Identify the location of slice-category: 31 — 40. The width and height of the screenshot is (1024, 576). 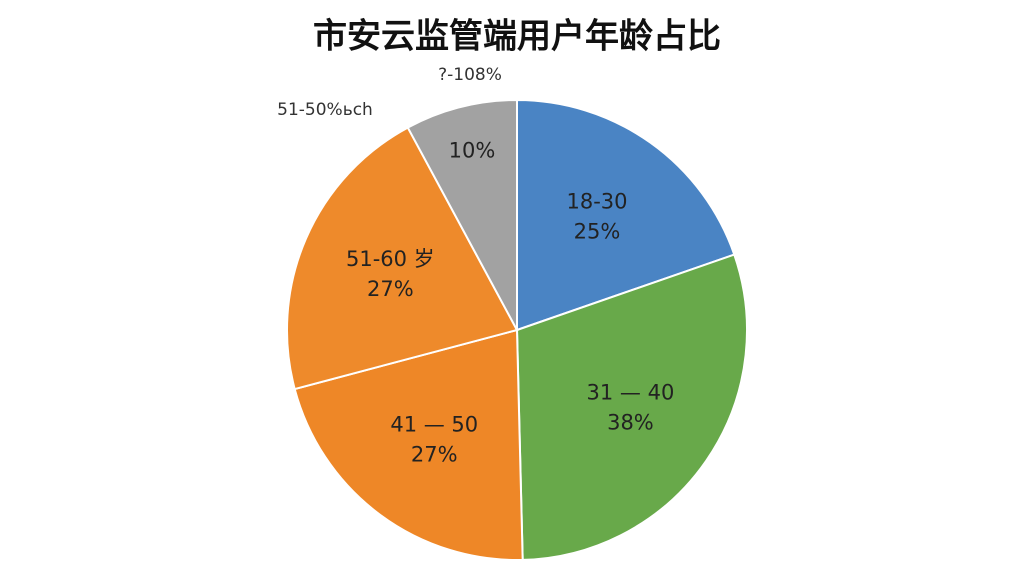
(631, 393).